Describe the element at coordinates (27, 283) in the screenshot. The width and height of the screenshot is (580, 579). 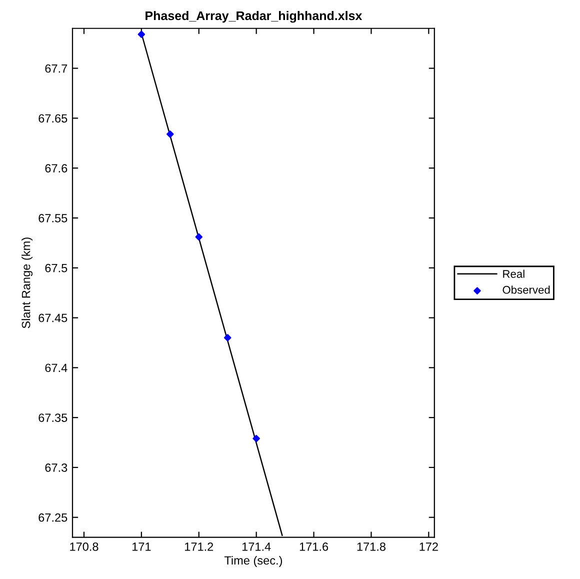
I see `y-axis-title: Slant Range (km)` at that location.